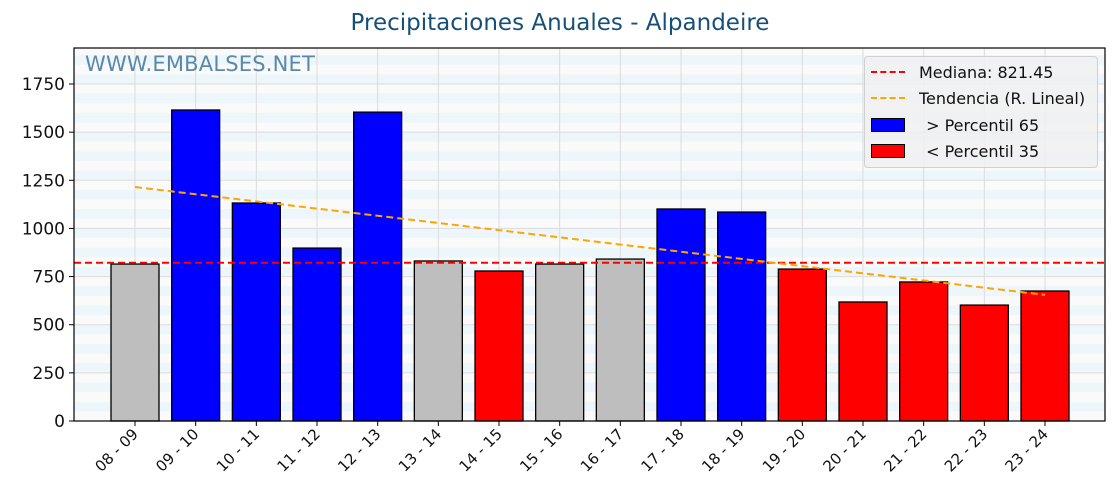 The image size is (1120, 500). Describe the element at coordinates (905, 450) in the screenshot. I see `x-tick-label: 21 - 22` at that location.